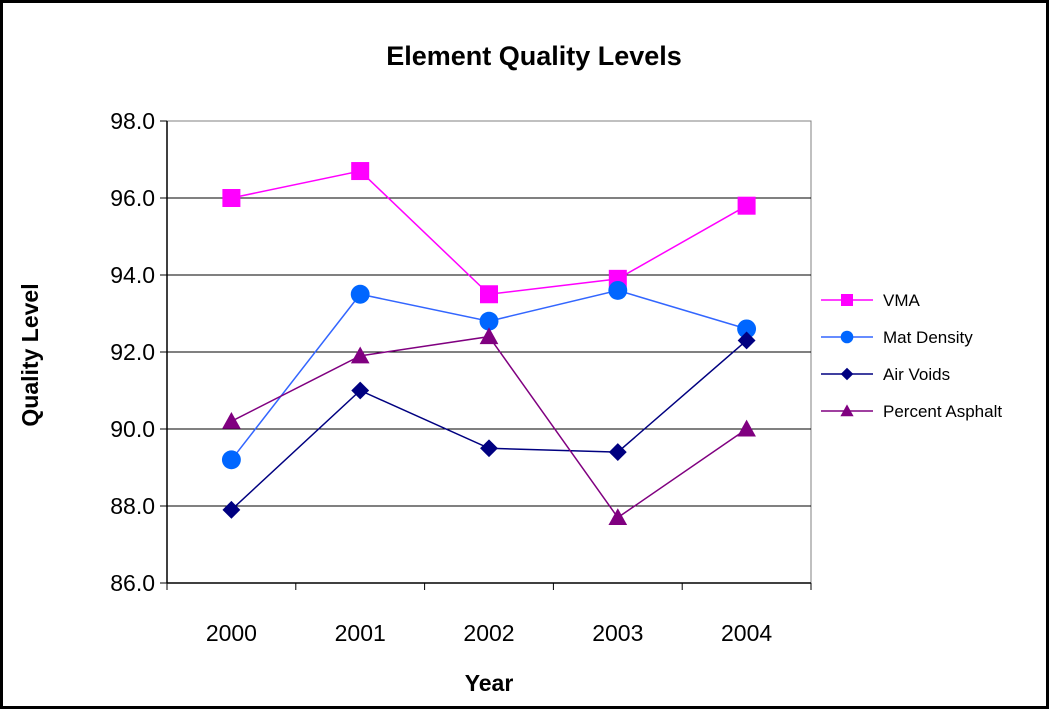 Image resolution: width=1049 pixels, height=712 pixels. I want to click on legend-marker-air-voids, so click(847, 374).